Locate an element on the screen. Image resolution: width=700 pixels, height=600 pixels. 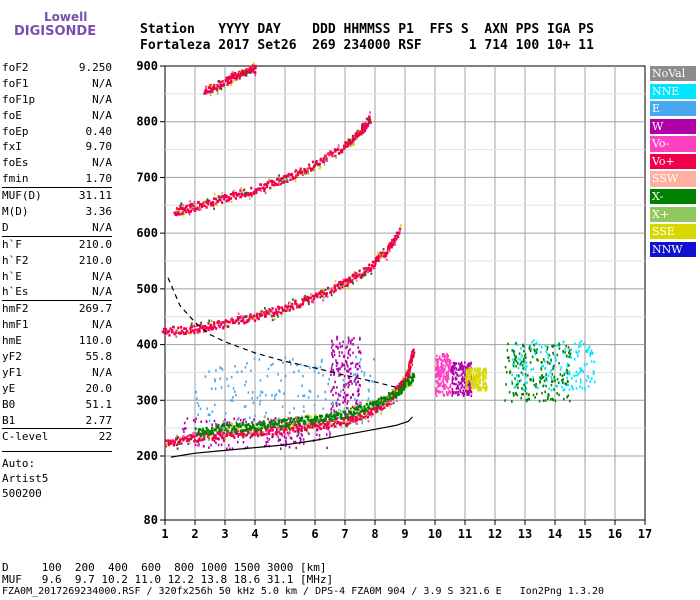
legend-item-vo: Vo- is located at coordinates (673, 144).